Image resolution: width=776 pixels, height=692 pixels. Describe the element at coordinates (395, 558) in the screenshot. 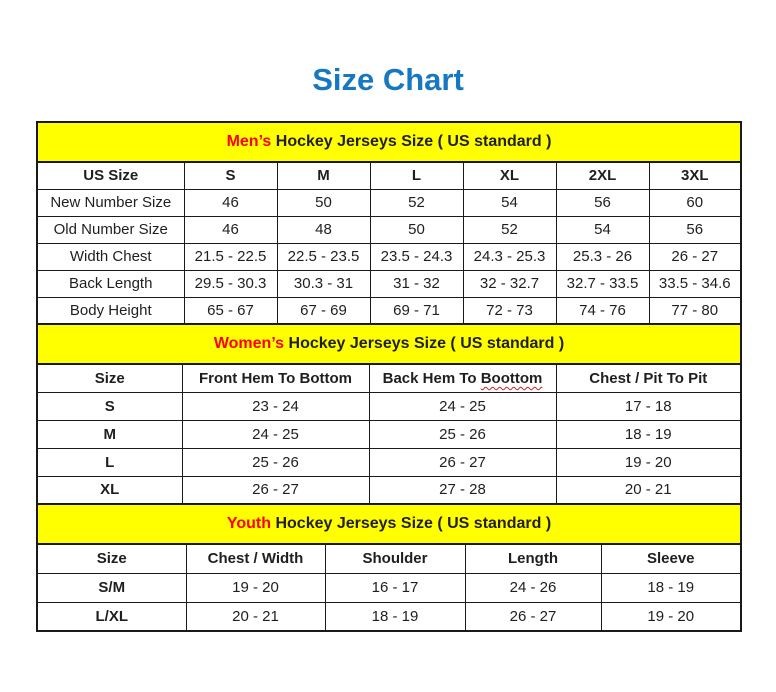

I see `column-header-cell: Shoulder` at that location.